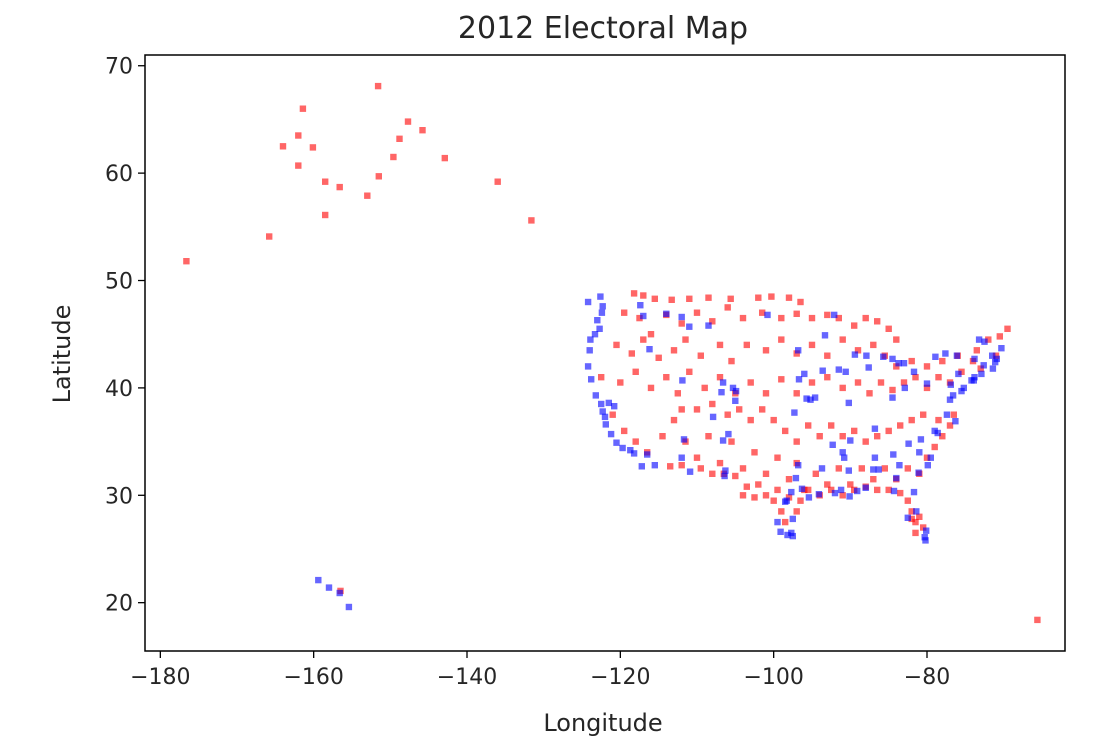  Describe the element at coordinates (119, 604) in the screenshot. I see `y-tick-label: 20` at that location.